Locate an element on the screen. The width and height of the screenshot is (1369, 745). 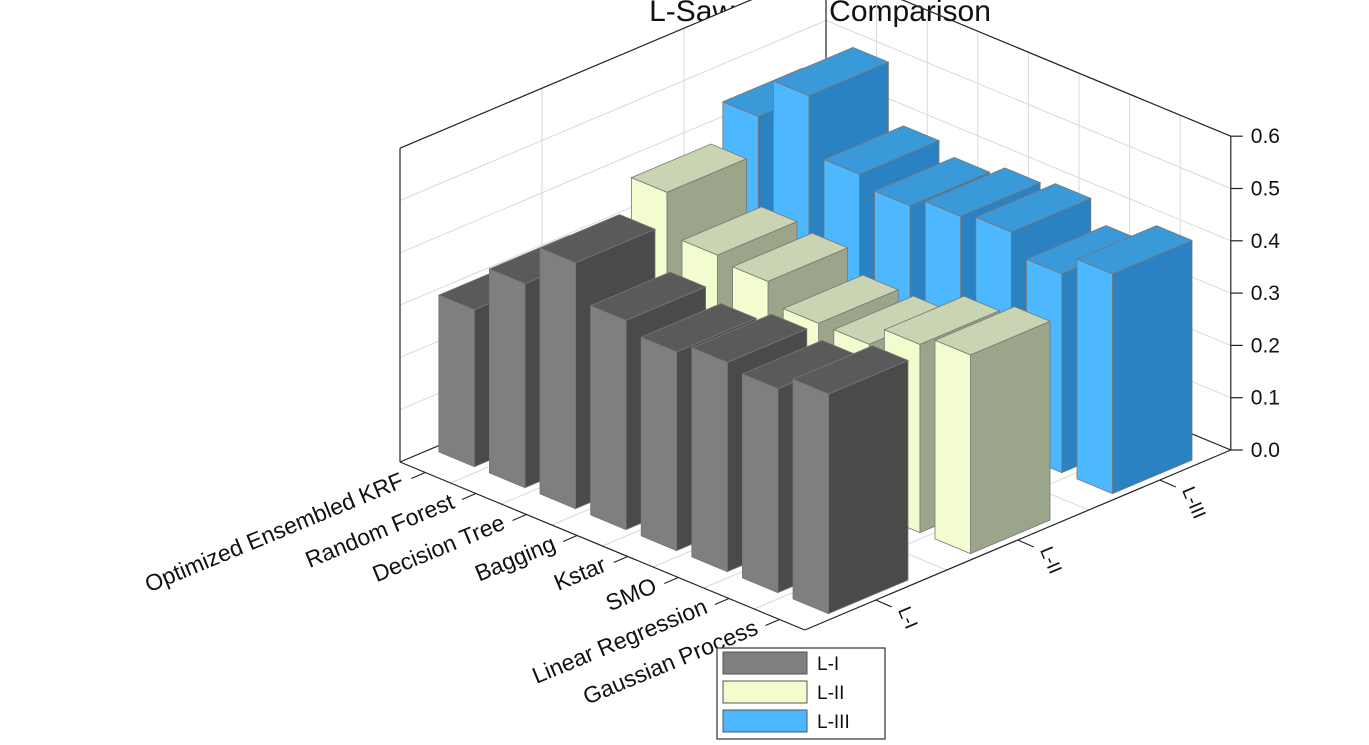
z-tick-label: 0.5 is located at coordinates (1265, 189).